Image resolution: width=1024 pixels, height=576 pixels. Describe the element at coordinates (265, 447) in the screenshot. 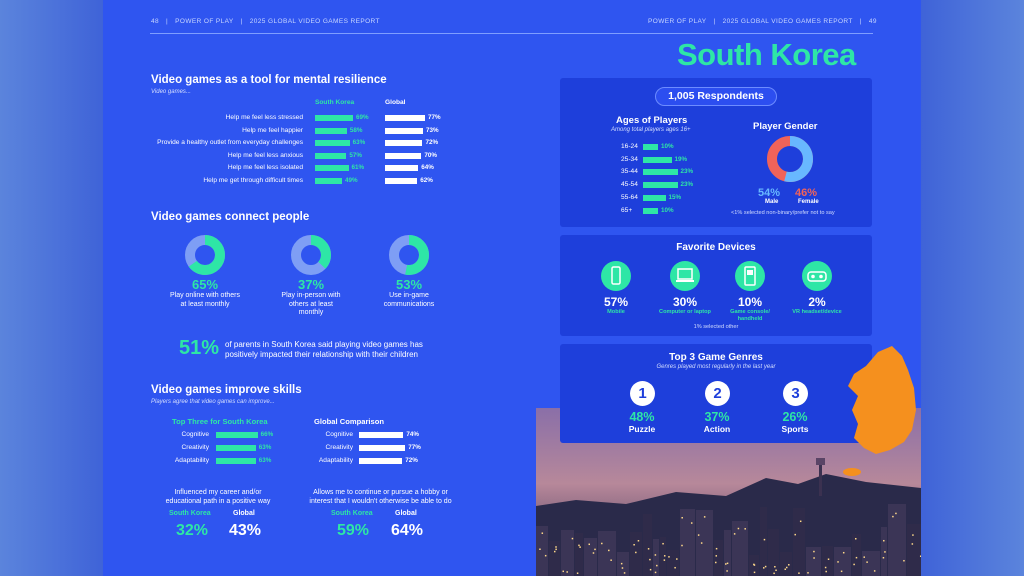

I see `skill-country-value: 63%` at that location.